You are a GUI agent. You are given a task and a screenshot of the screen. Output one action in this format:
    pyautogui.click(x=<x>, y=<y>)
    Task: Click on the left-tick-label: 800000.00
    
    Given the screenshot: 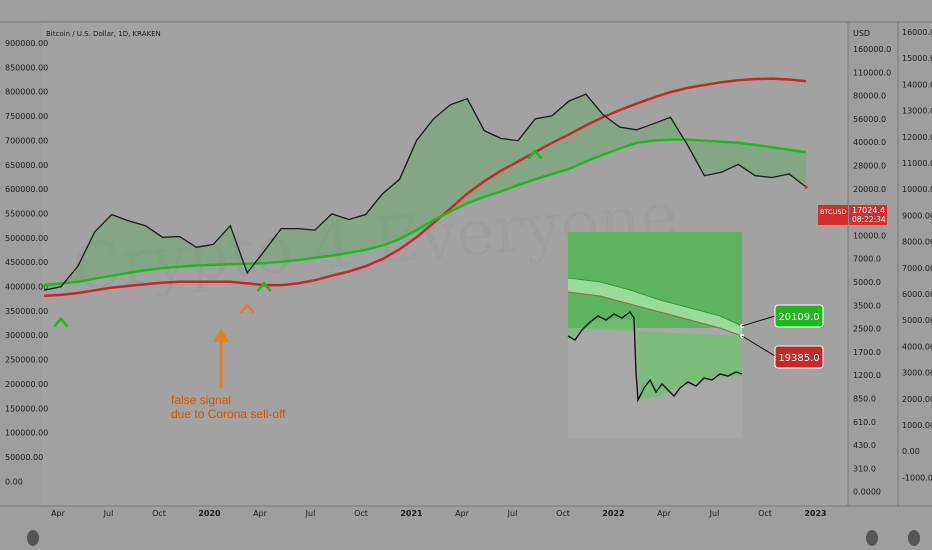 What is the action you would take?
    pyautogui.click(x=26, y=92)
    